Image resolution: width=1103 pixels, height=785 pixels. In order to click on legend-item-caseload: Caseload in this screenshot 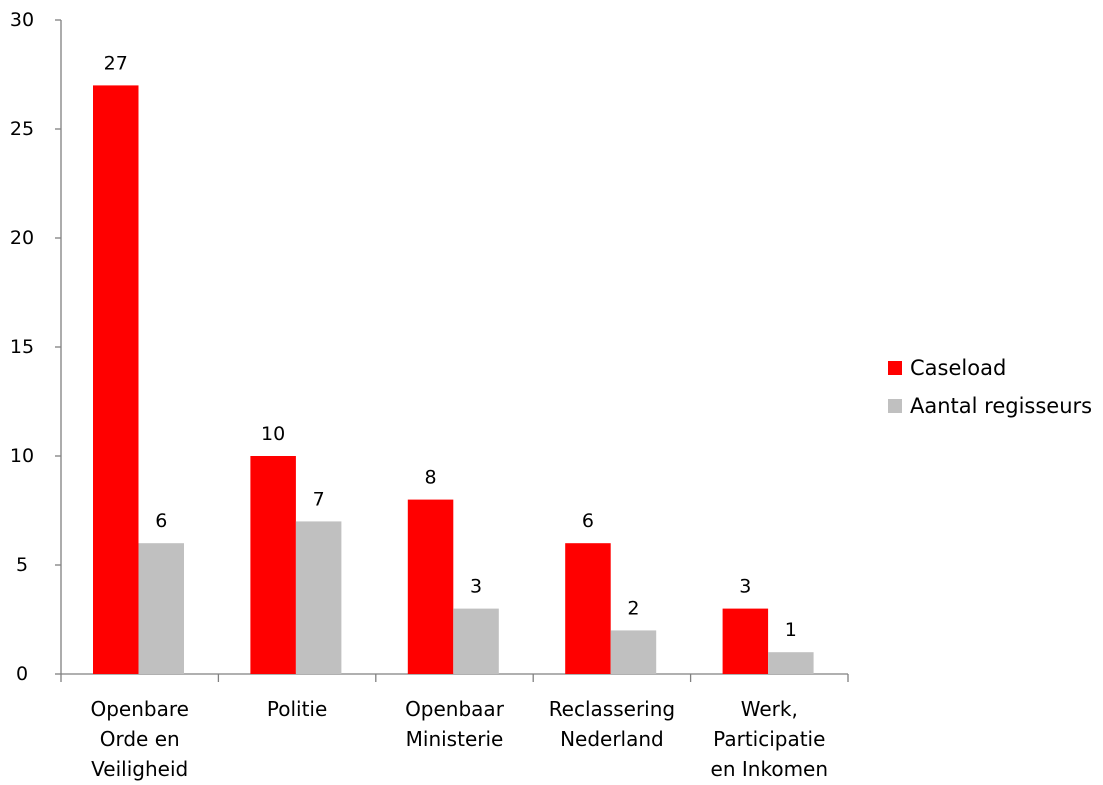, I will do `click(990, 368)`.